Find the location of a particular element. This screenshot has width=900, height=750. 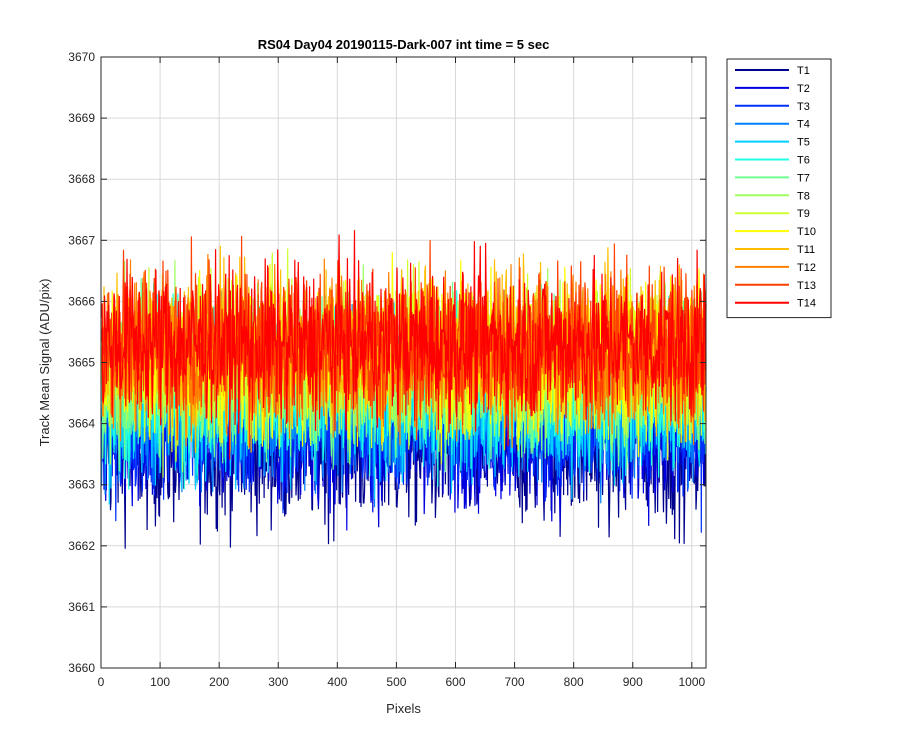

y-tick-label: 3663 is located at coordinates (81, 485).